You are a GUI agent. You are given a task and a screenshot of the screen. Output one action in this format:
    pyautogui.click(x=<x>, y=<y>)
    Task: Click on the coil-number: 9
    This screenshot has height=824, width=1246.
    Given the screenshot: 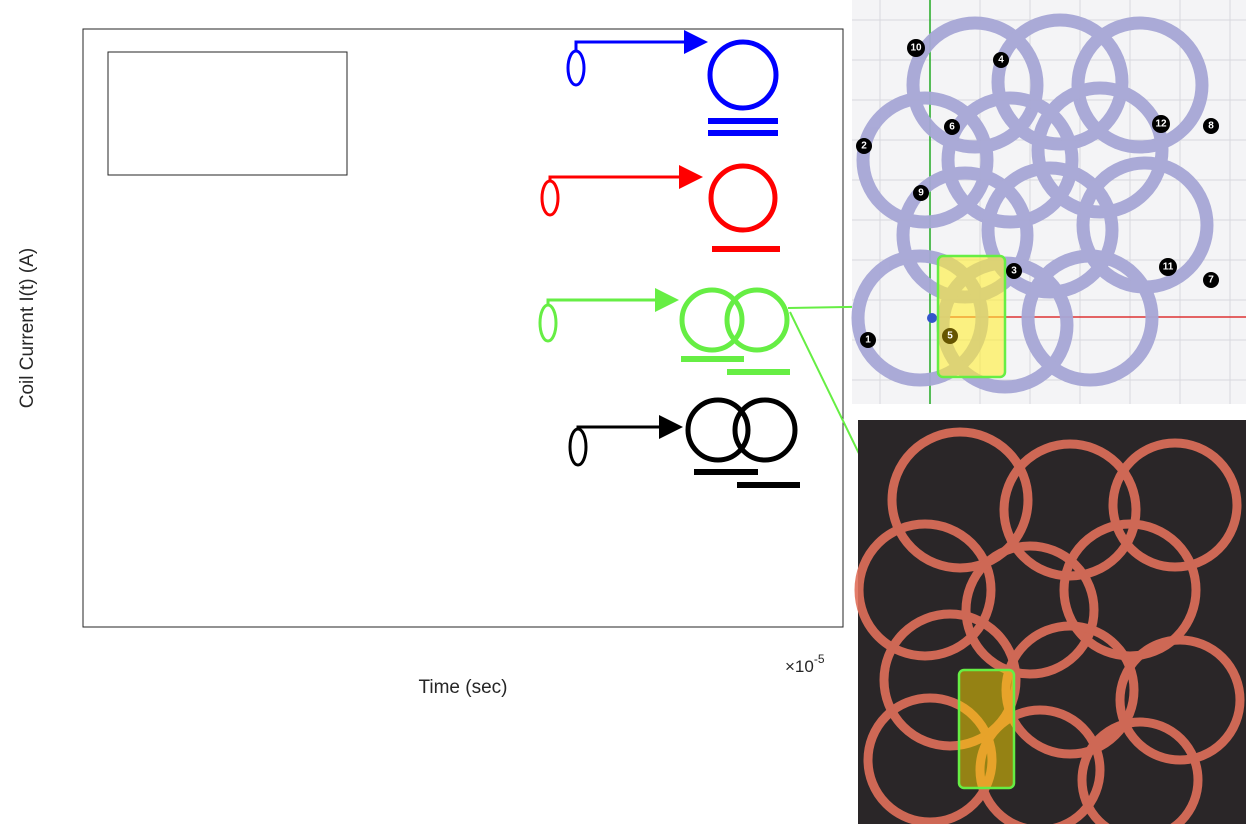 What is the action you would take?
    pyautogui.click(x=921, y=193)
    